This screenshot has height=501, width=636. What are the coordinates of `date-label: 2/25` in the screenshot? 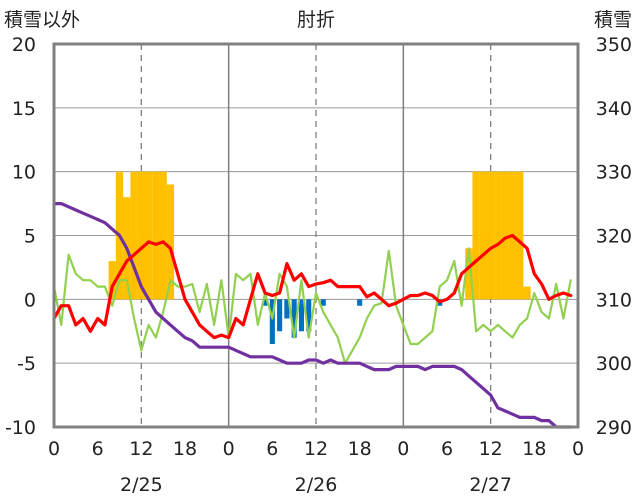 It's located at (141, 485).